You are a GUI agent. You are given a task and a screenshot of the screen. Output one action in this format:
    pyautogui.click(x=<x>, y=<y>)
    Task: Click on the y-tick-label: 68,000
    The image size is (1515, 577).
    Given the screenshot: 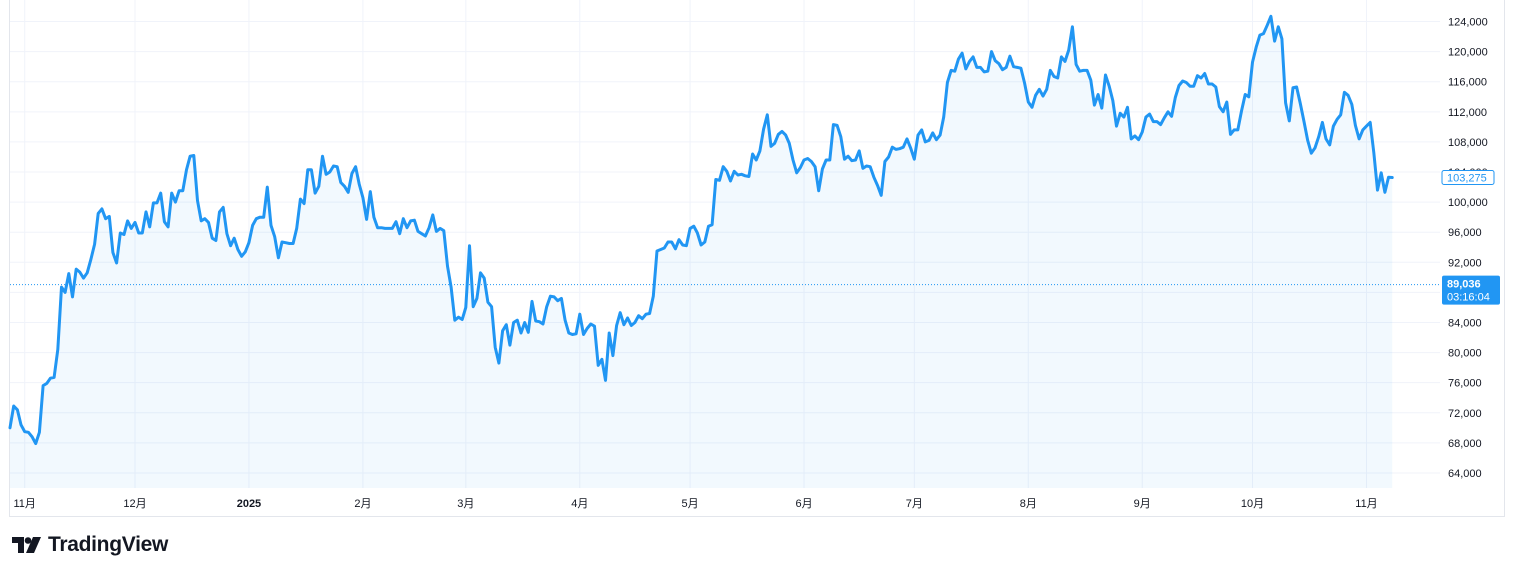 What is the action you would take?
    pyautogui.click(x=1465, y=444)
    